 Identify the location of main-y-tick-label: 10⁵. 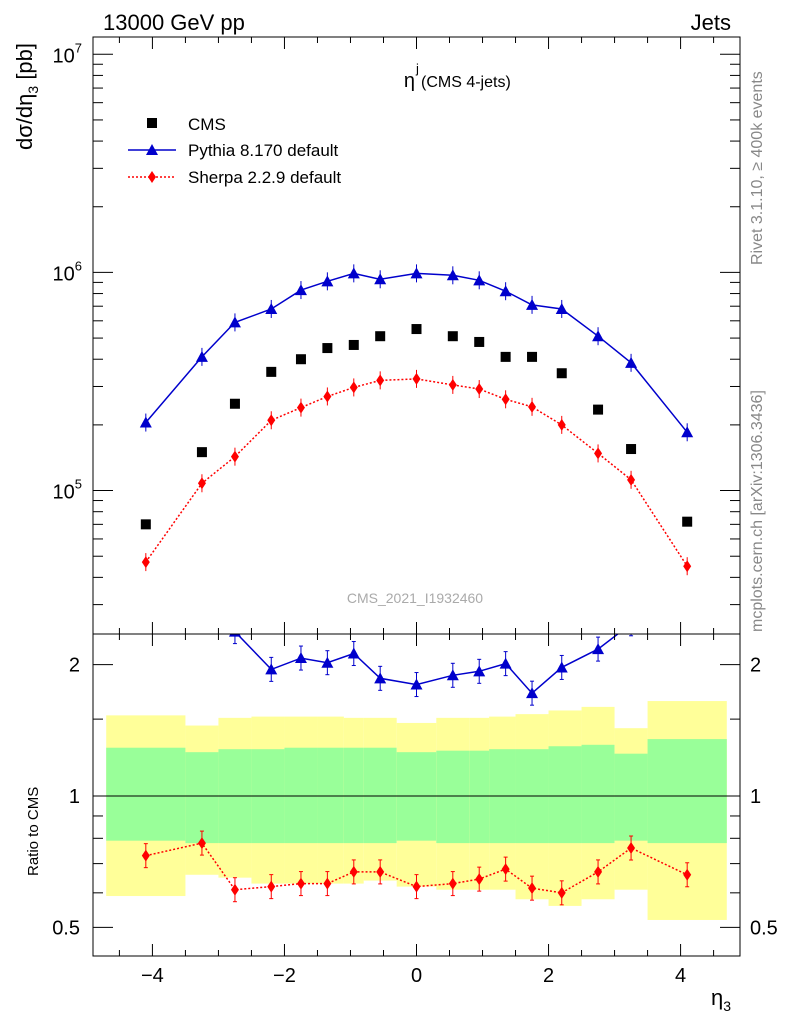
(67, 490).